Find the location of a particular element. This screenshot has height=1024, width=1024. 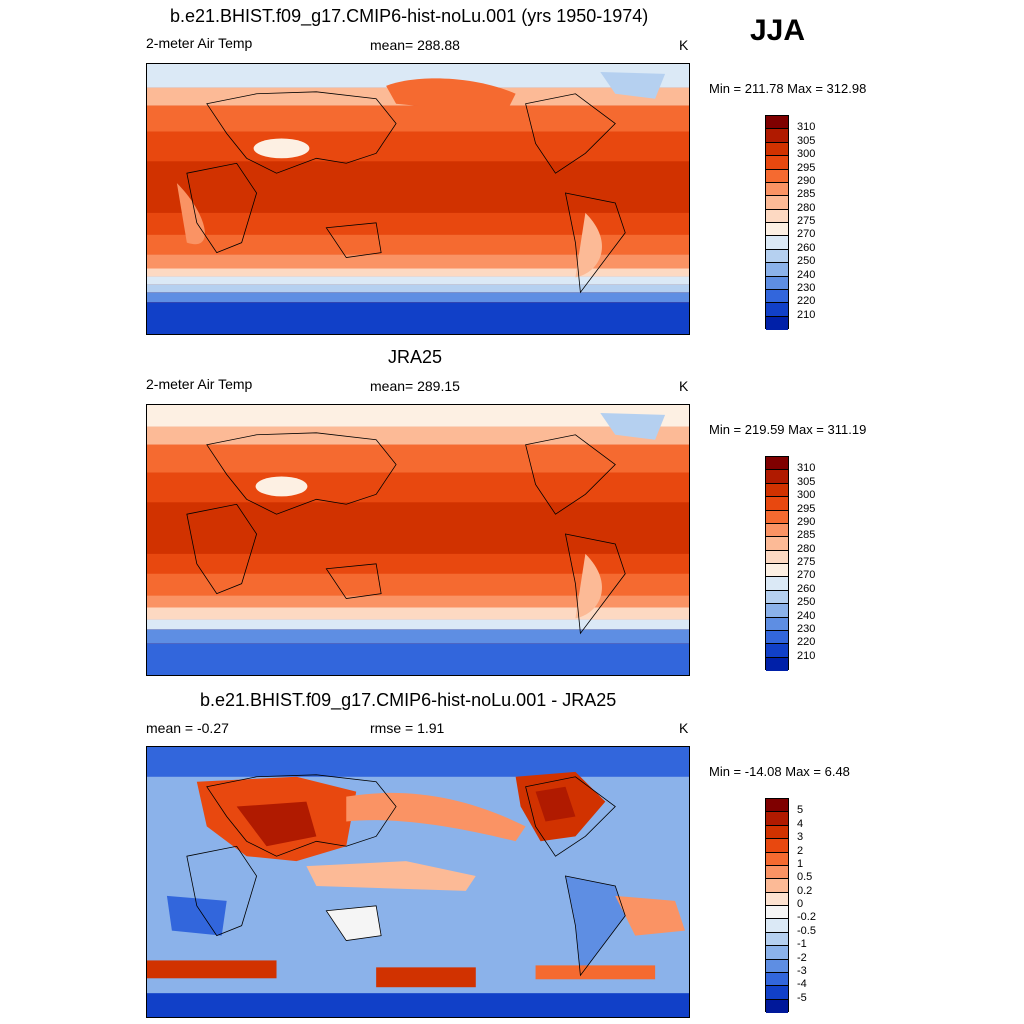

minmax-label: Min = 219.59 Max = 311.19 is located at coordinates (788, 429).